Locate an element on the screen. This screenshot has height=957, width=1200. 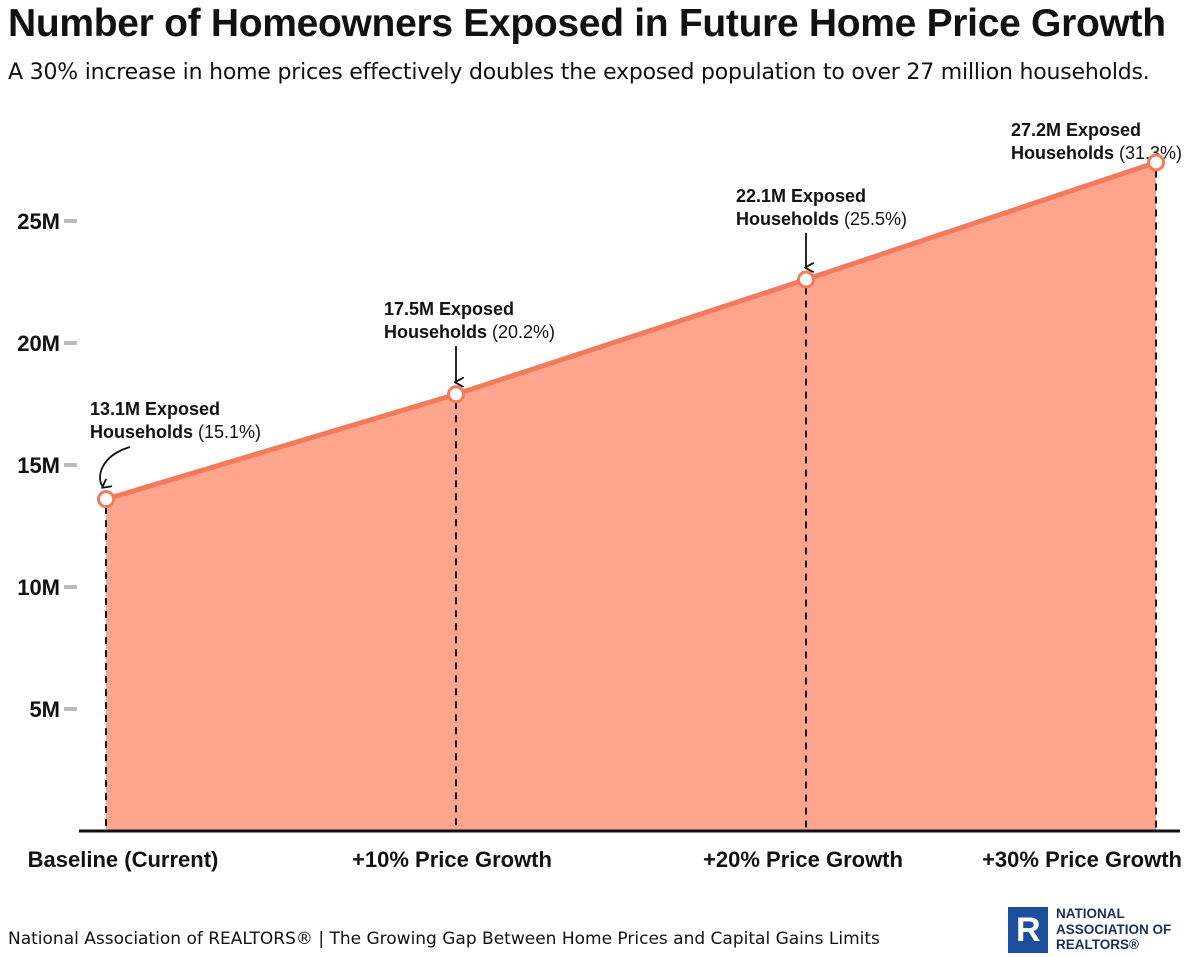
data-label: 22.1M Exposed Households (25.5%) is located at coordinates (821, 207).